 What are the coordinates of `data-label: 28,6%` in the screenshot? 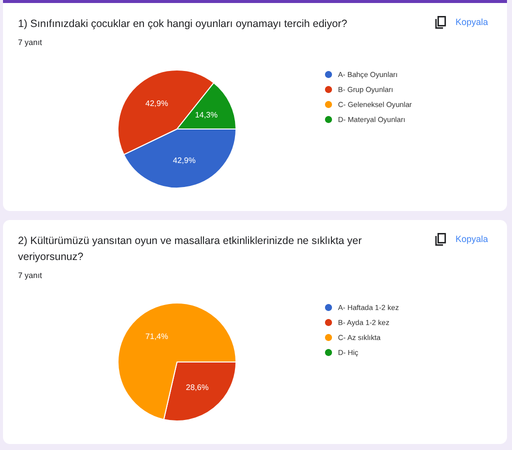 It's located at (197, 387).